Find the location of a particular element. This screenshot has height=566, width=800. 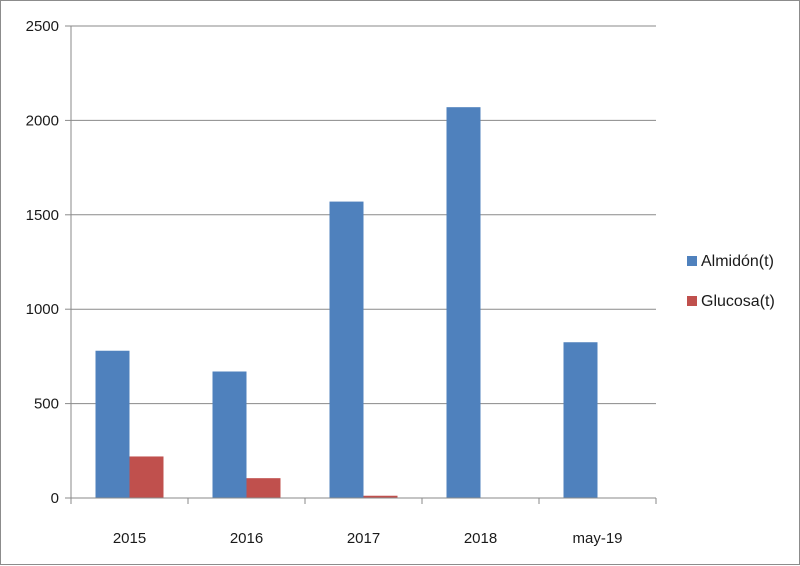

bar-glucosa-t-2015 is located at coordinates (146, 477).